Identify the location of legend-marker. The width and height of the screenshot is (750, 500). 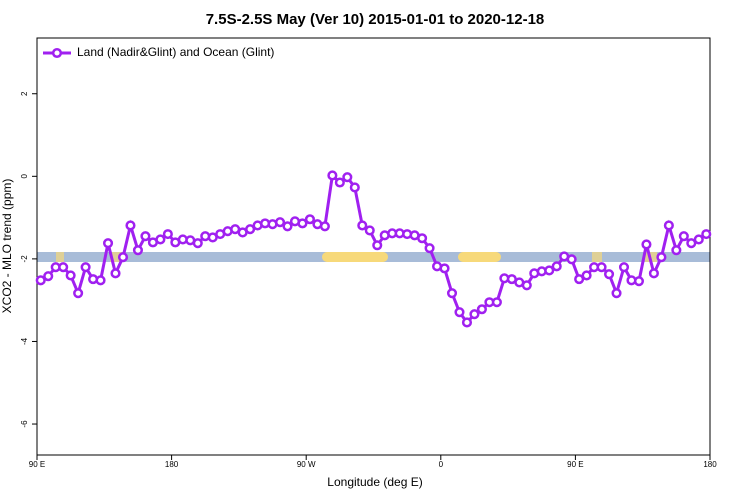
(57, 53).